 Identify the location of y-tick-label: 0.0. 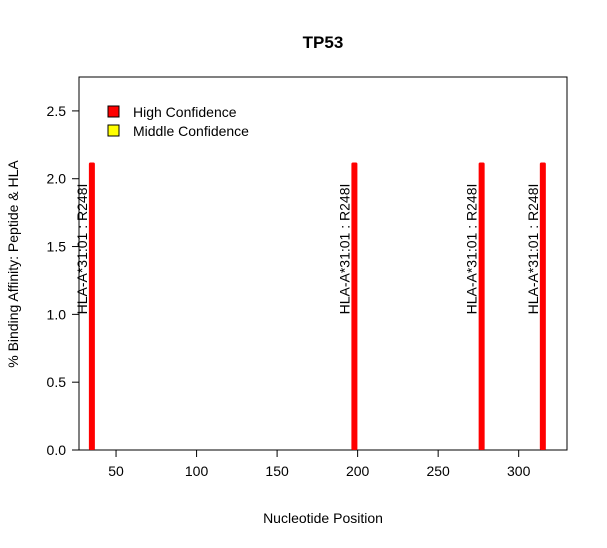
(57, 450).